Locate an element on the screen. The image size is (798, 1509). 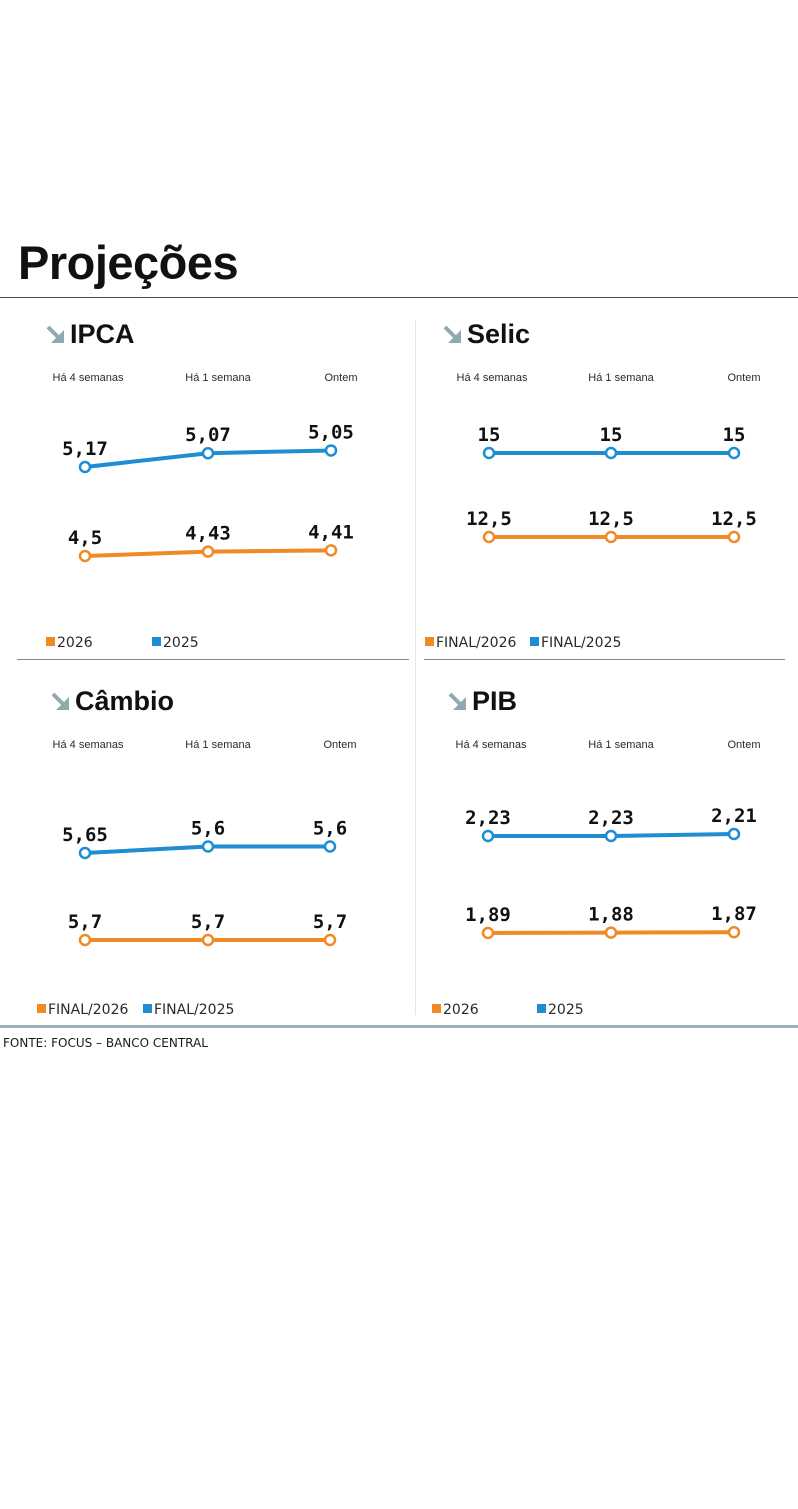
data-label: 2,21 is located at coordinates (734, 816).